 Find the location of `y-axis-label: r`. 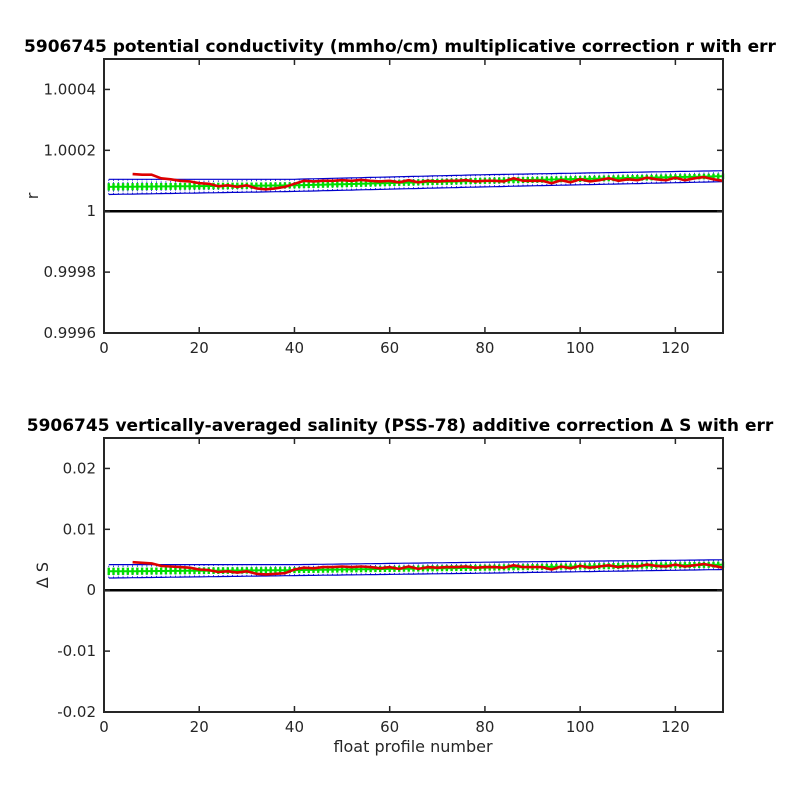

y-axis-label: r is located at coordinates (32, 195).